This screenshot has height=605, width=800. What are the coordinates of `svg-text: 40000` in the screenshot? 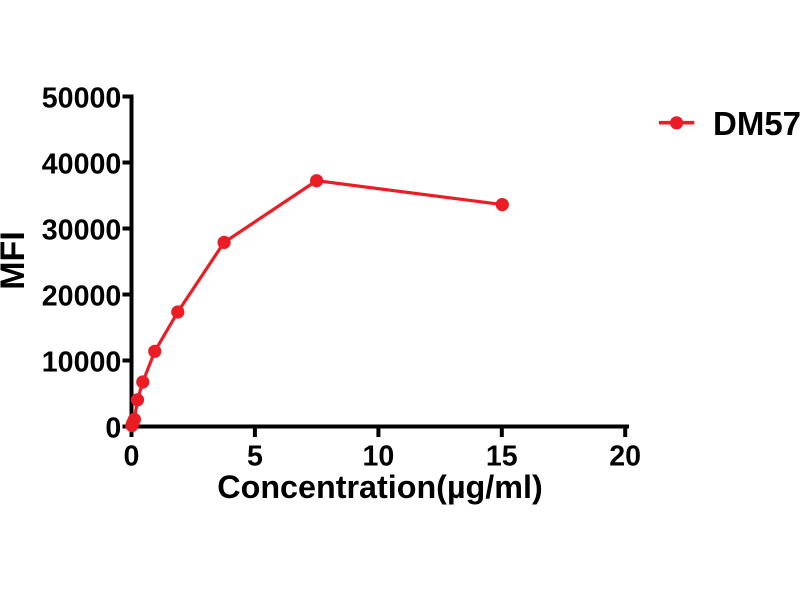 It's located at (82, 164).